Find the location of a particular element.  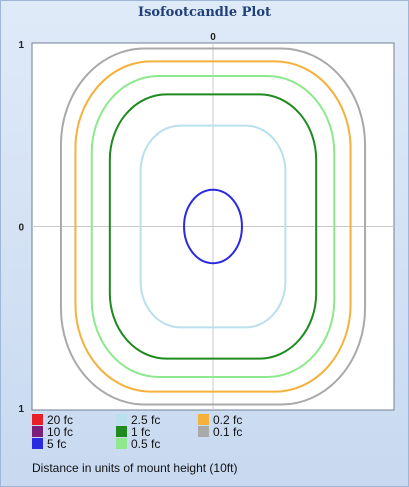

contour-5-fc is located at coordinates (213, 226).